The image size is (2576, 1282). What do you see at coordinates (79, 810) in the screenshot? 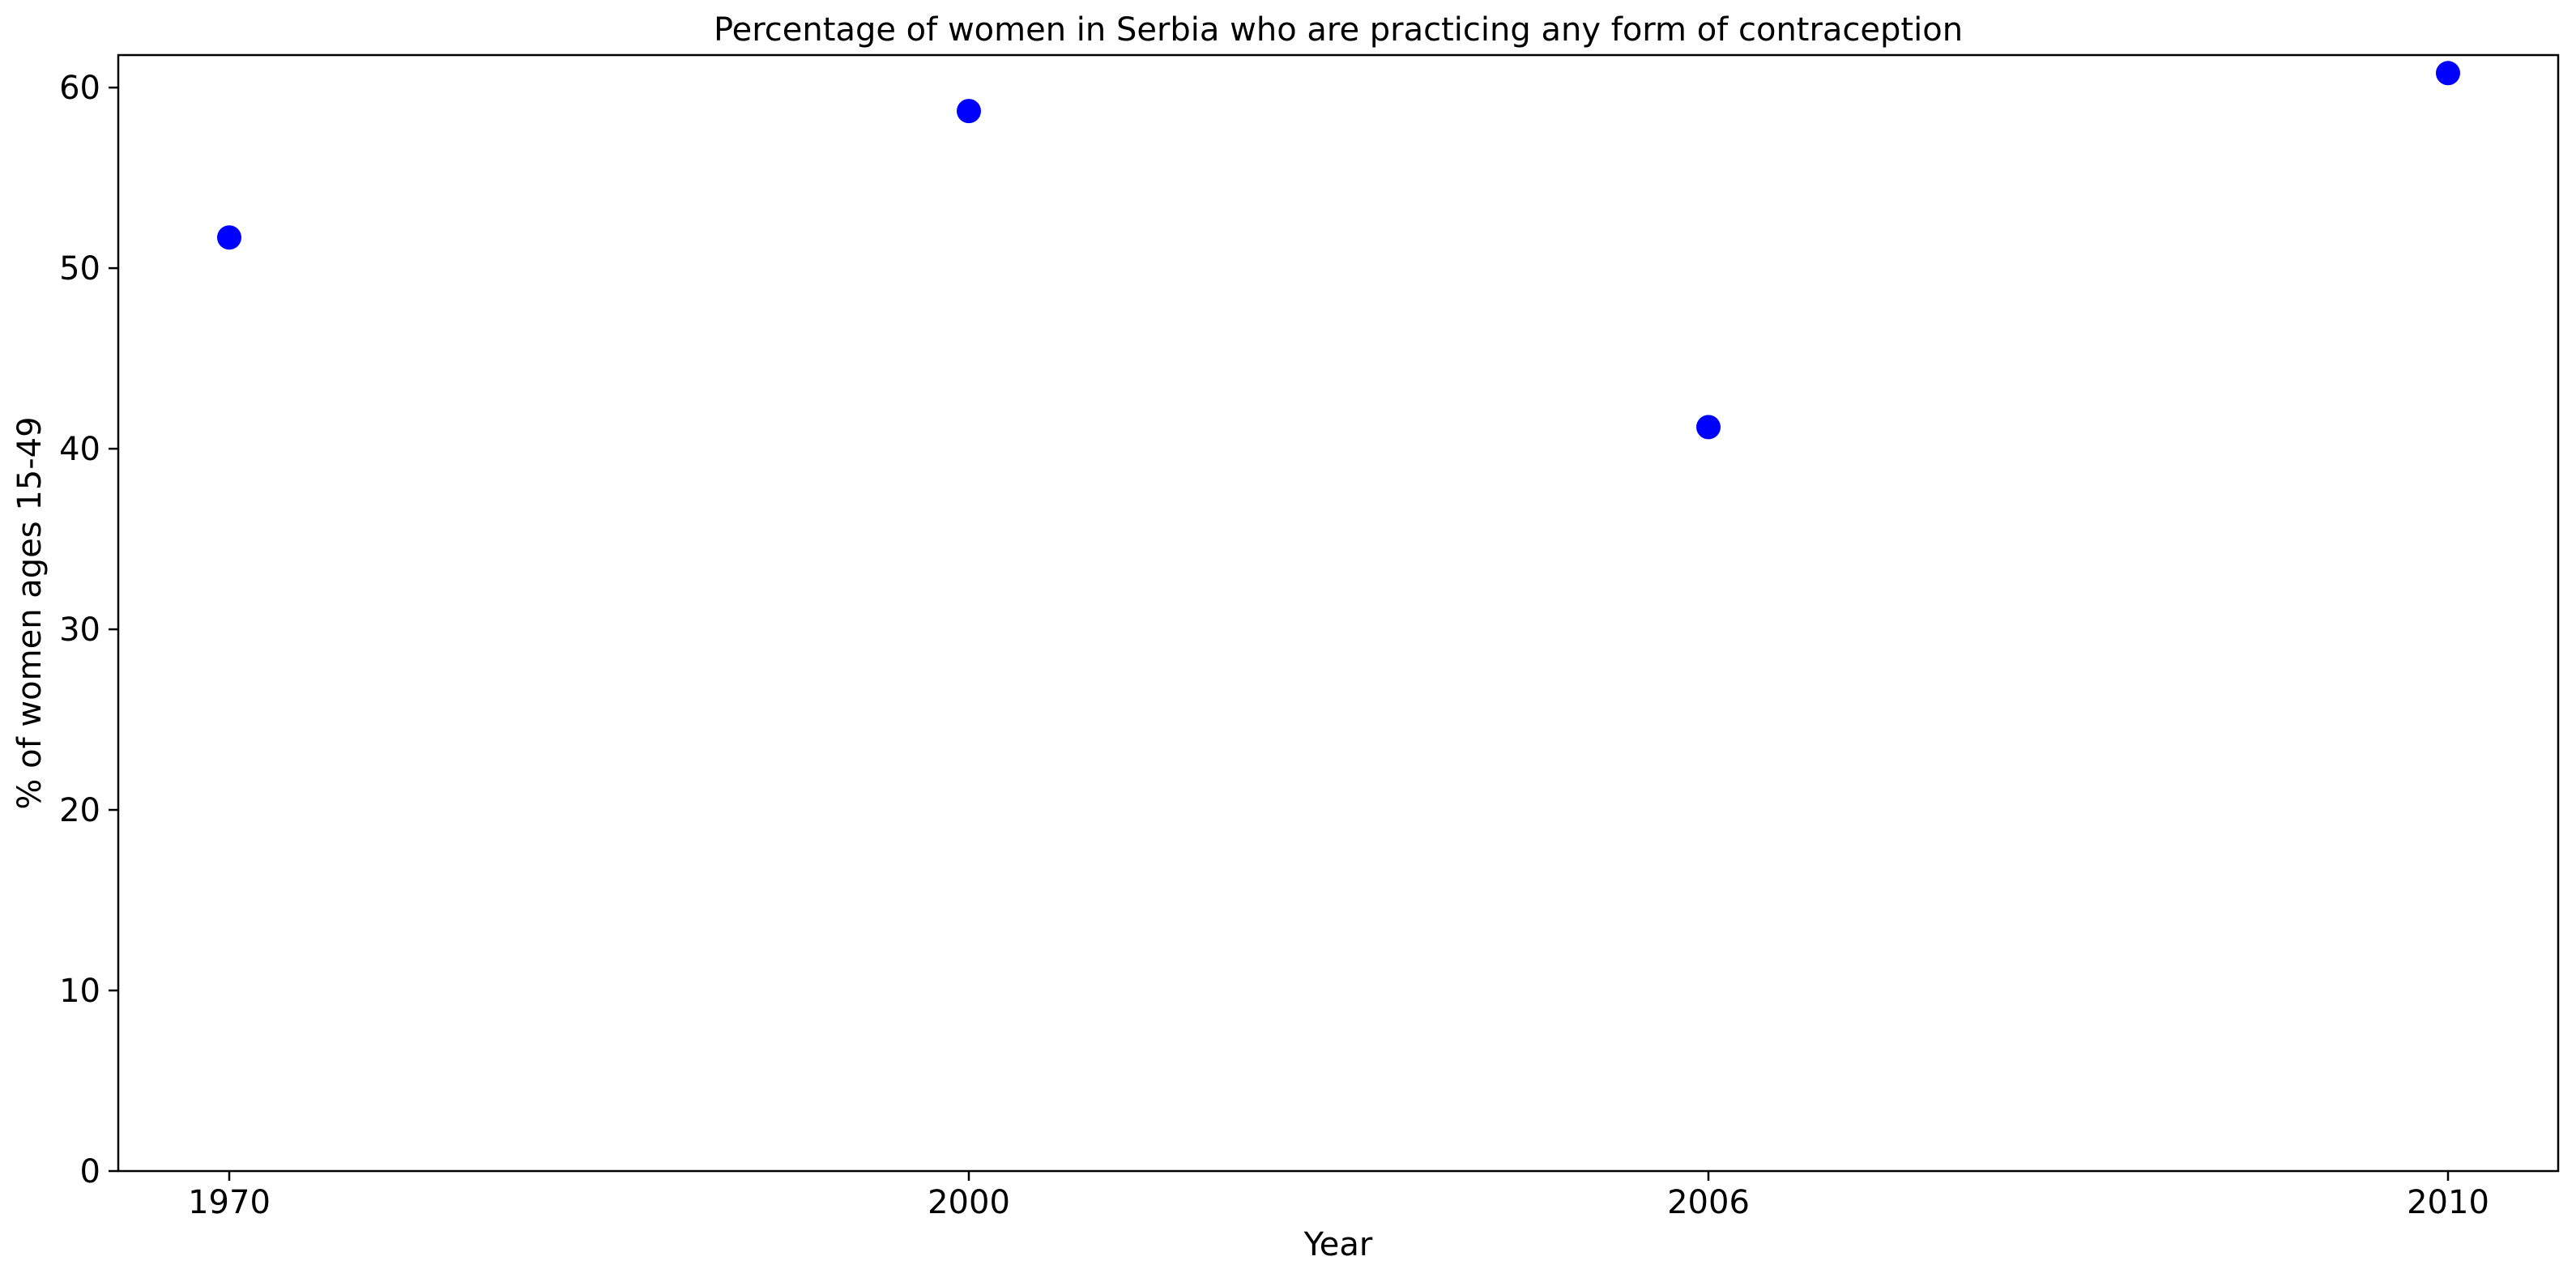
I see `y-tick-label: 20` at bounding box center [79, 810].